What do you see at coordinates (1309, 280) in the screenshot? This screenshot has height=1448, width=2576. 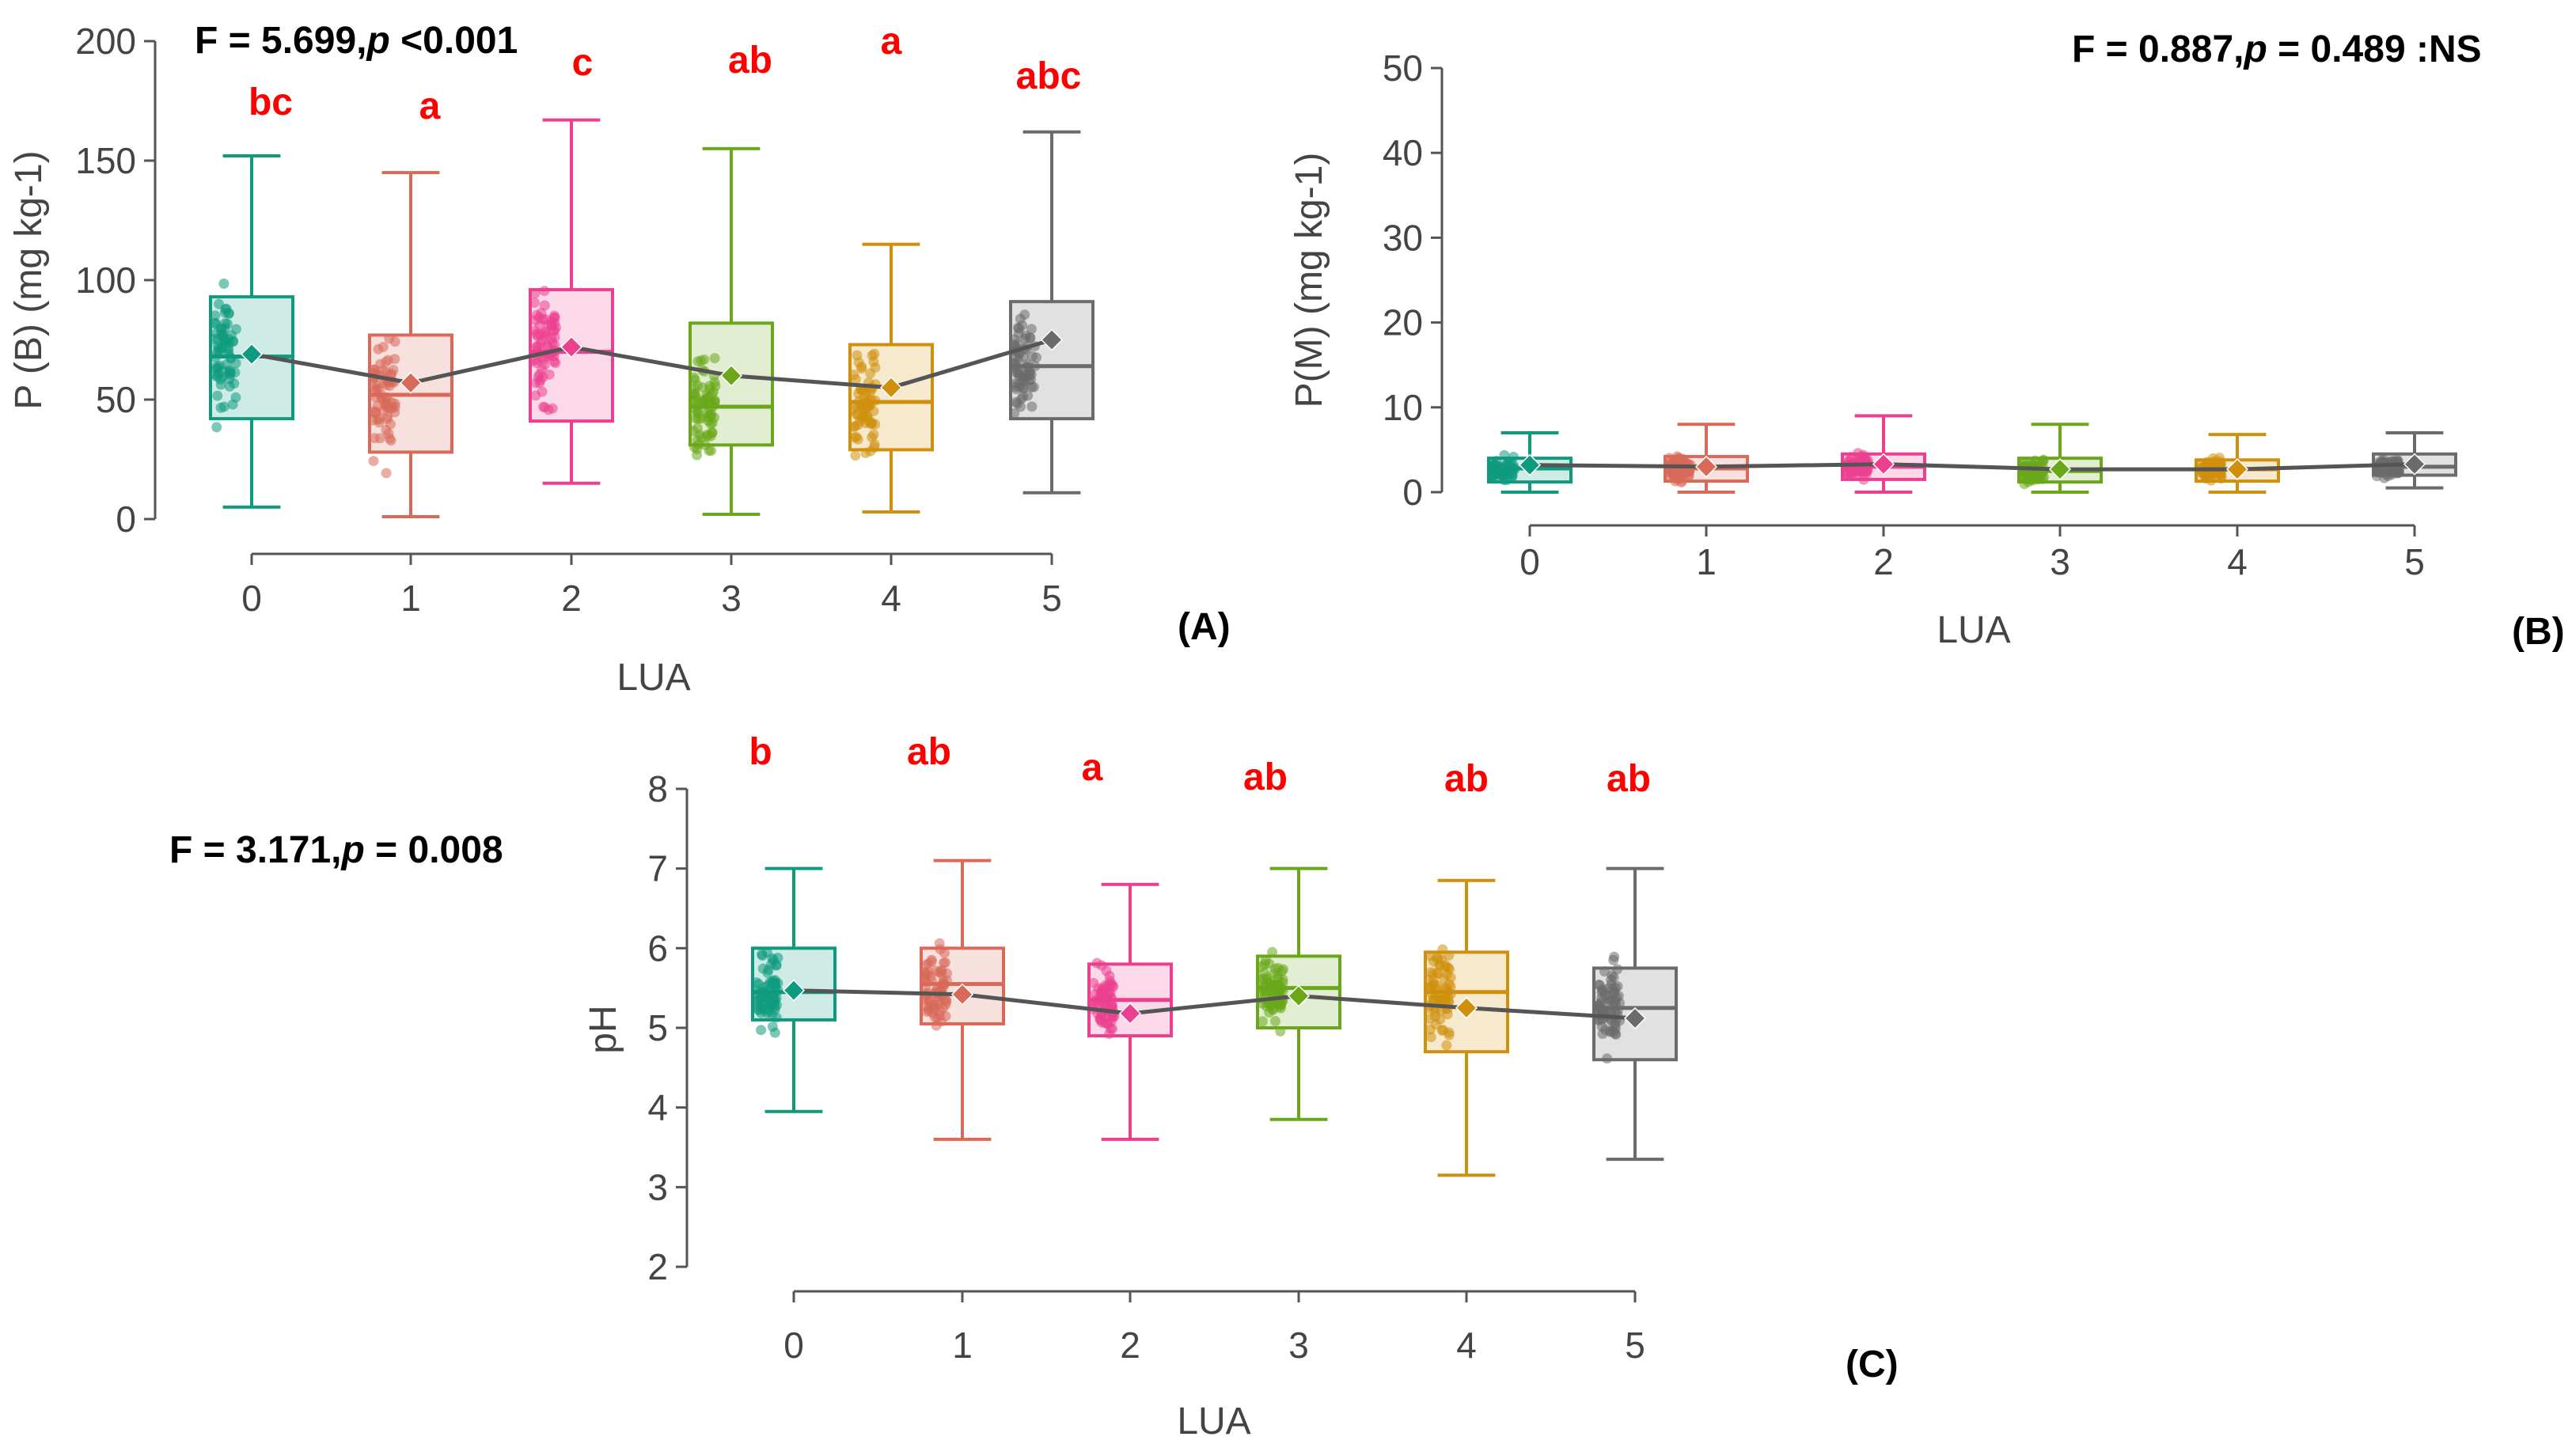 I see `y-axis-title: P(M) (mg kg-1)` at bounding box center [1309, 280].